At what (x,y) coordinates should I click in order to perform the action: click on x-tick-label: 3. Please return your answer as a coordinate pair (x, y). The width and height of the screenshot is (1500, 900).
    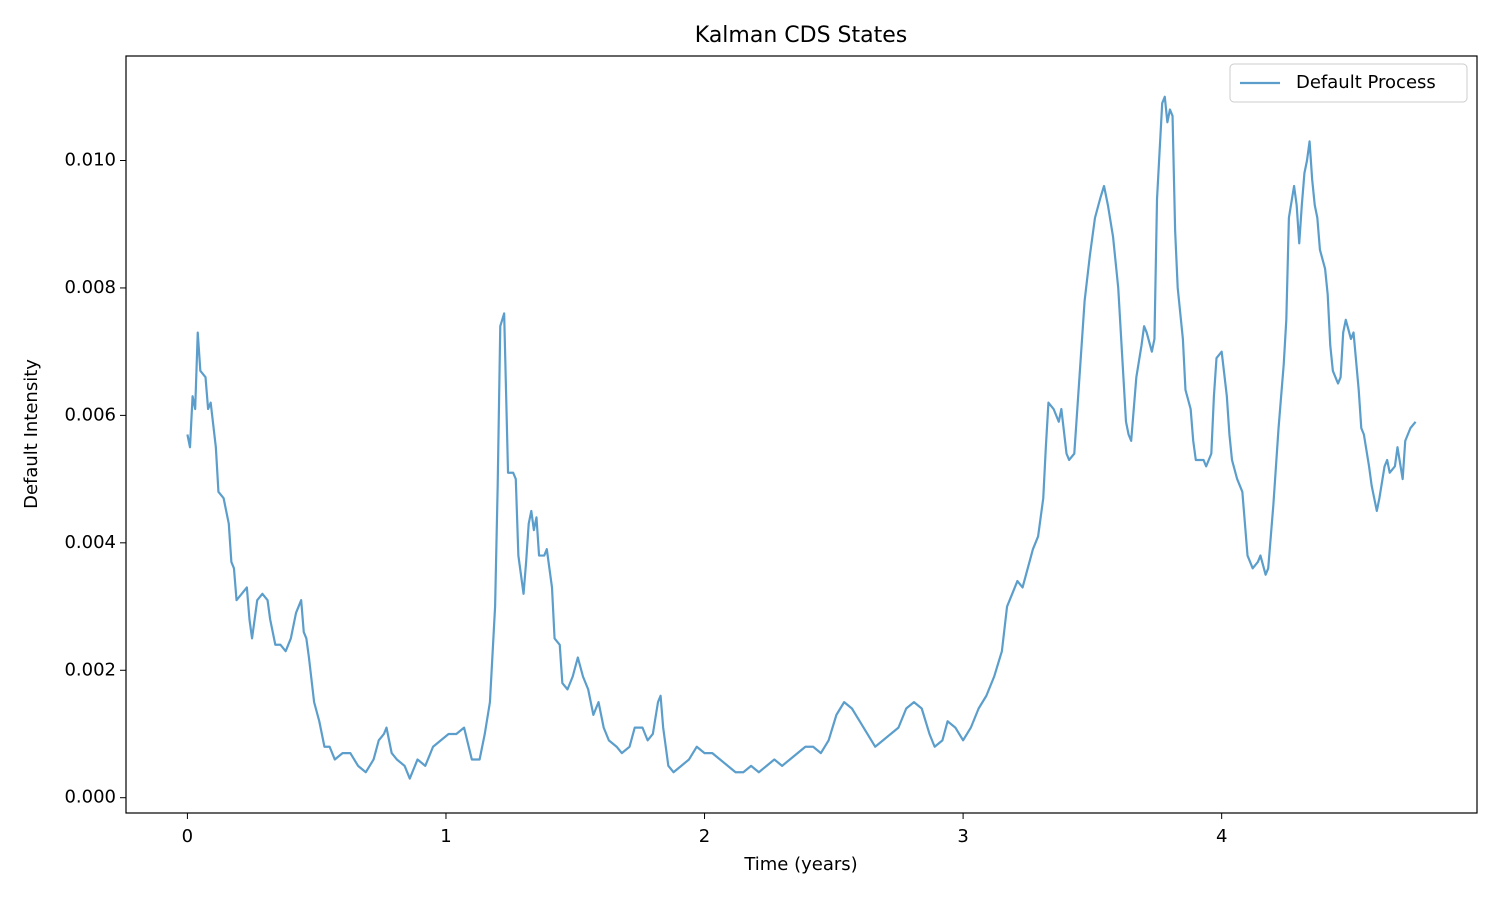
    Looking at the image, I should click on (962, 836).